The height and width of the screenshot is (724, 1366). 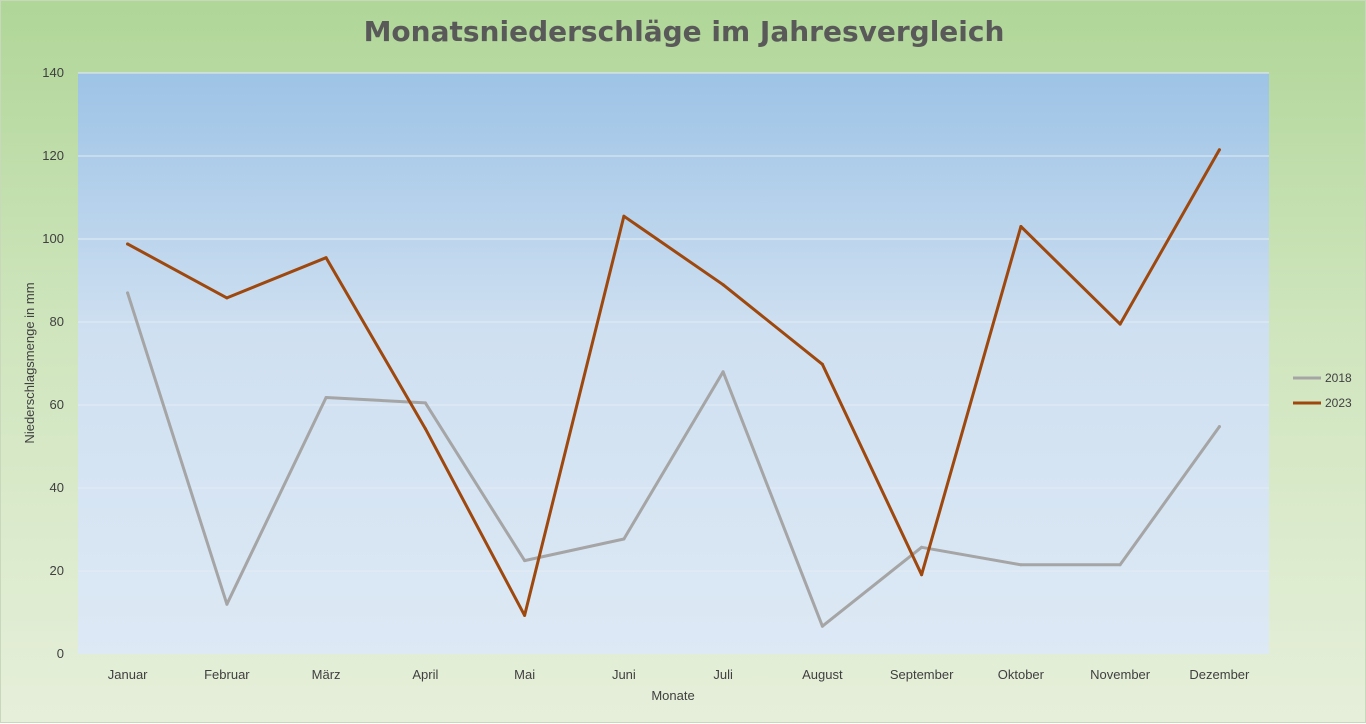 I want to click on y-tick-label: 40, so click(x=57, y=487).